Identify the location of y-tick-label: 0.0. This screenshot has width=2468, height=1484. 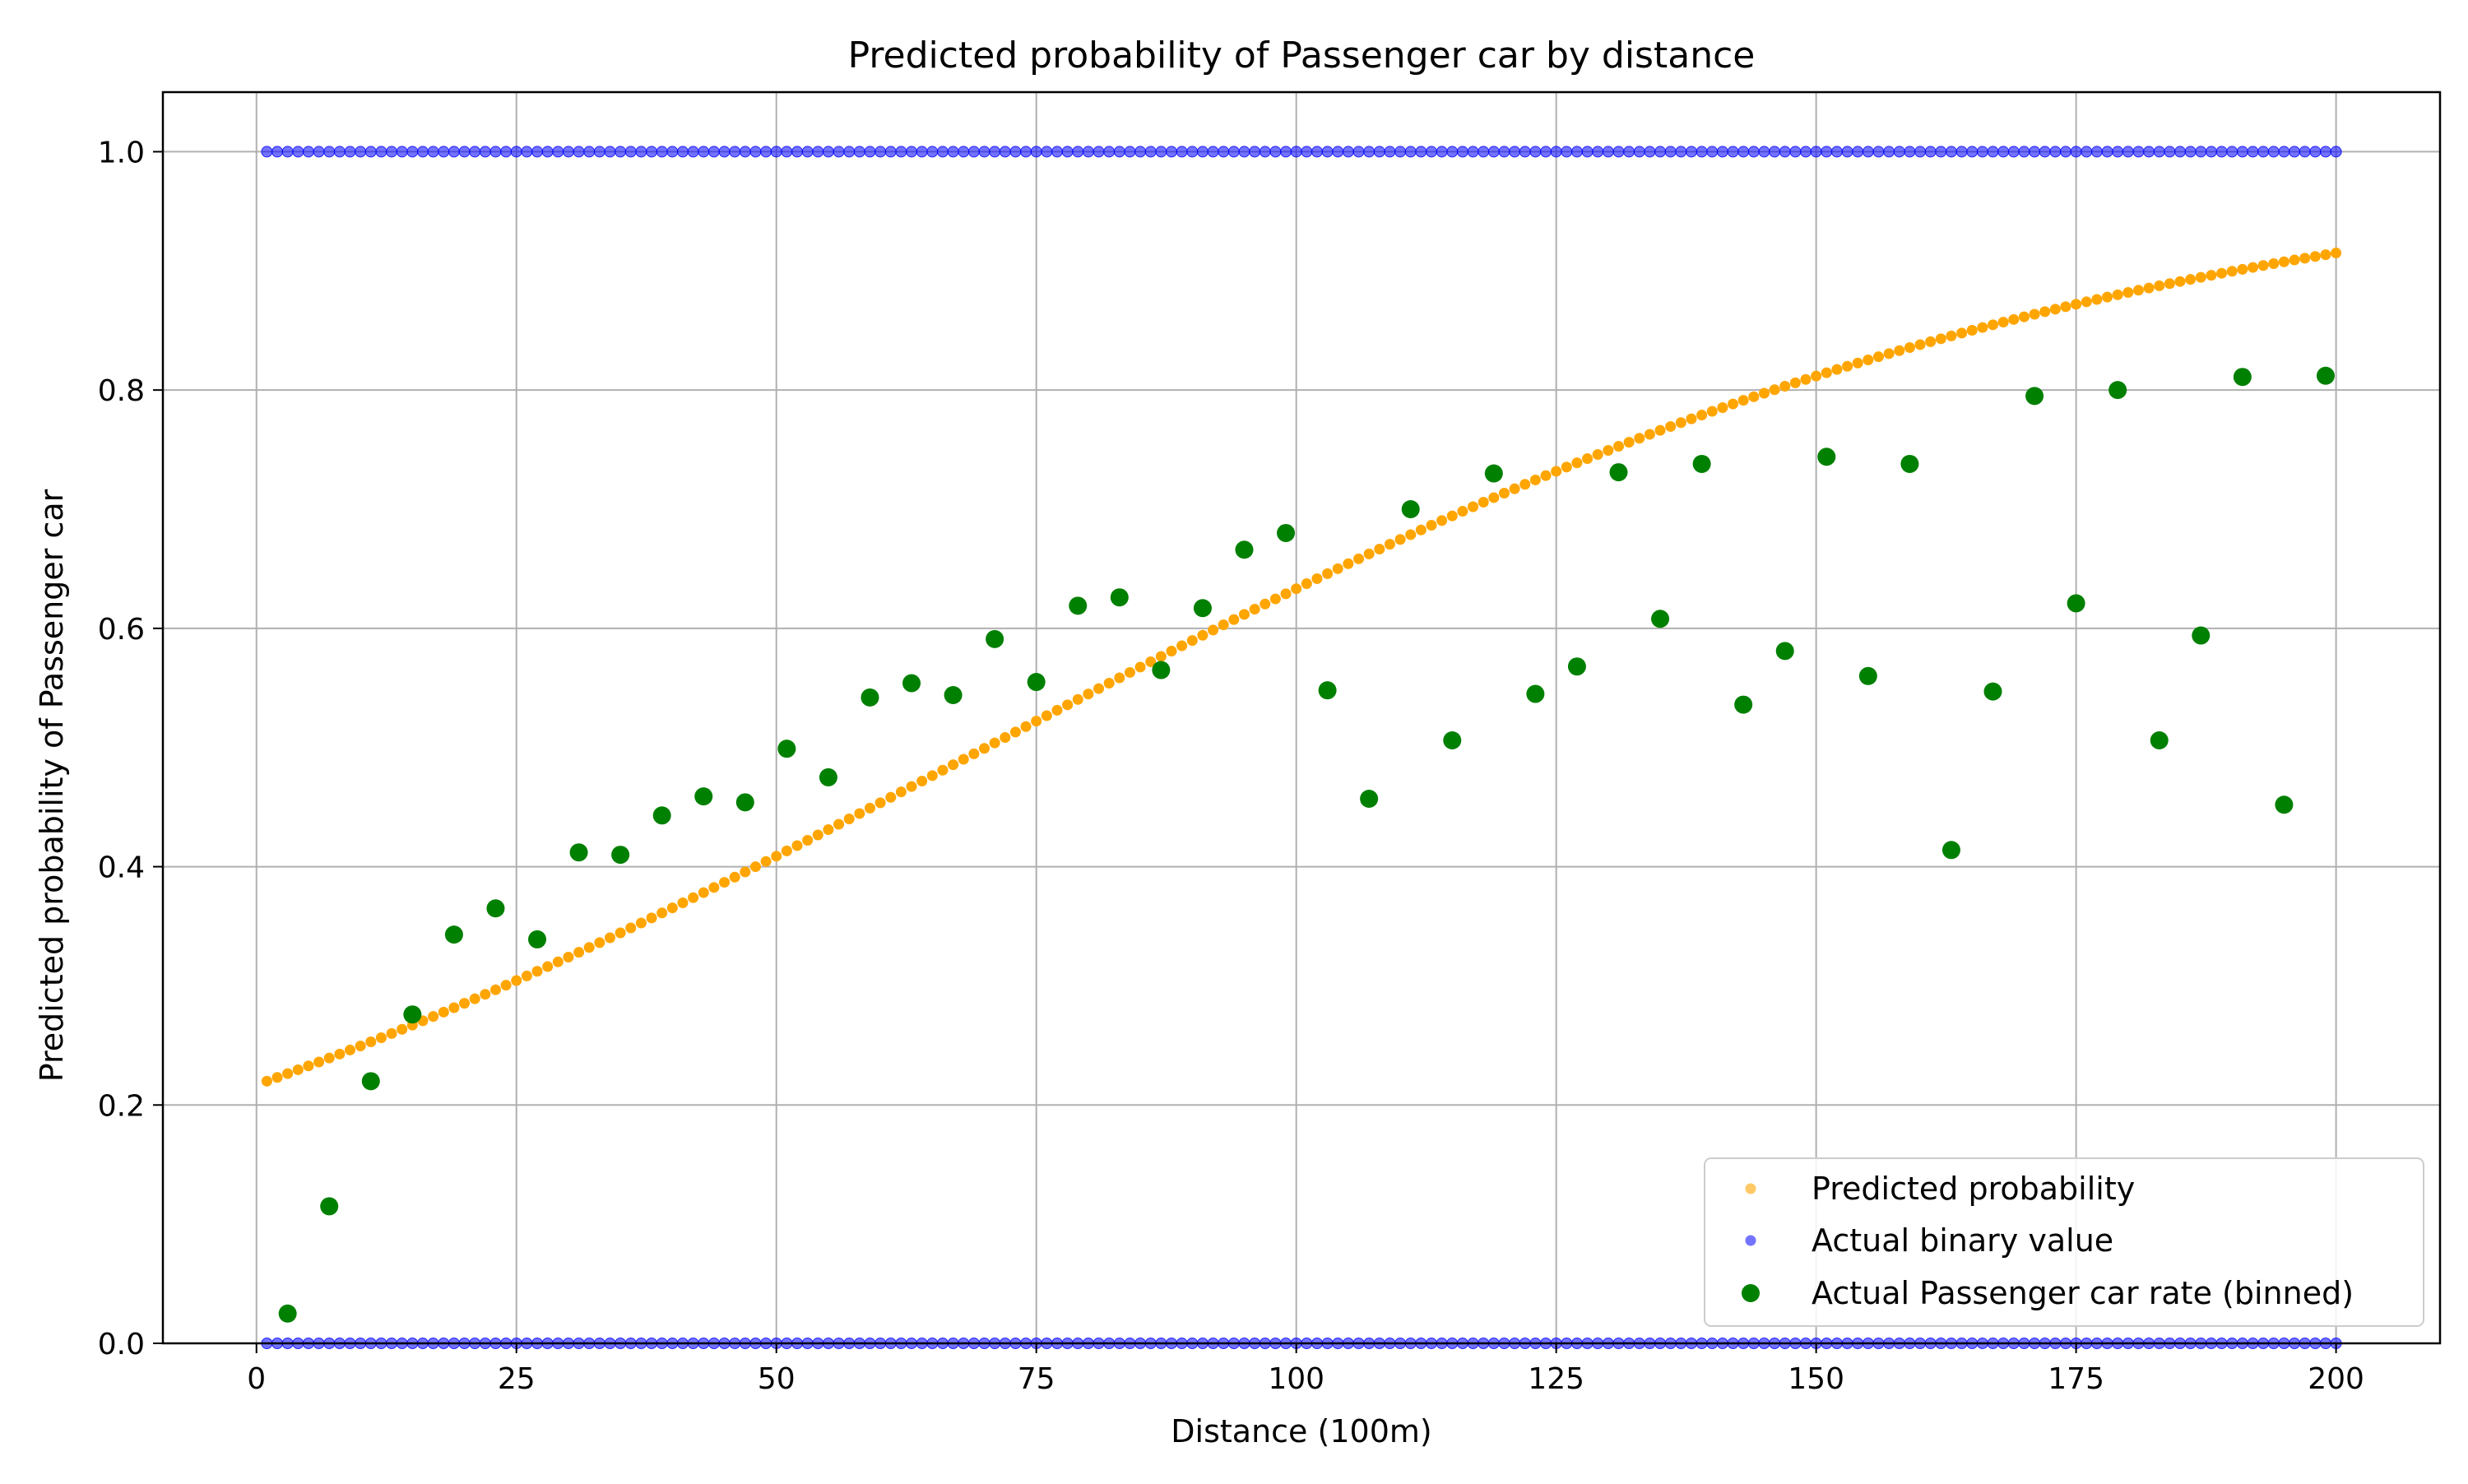
(121, 1344).